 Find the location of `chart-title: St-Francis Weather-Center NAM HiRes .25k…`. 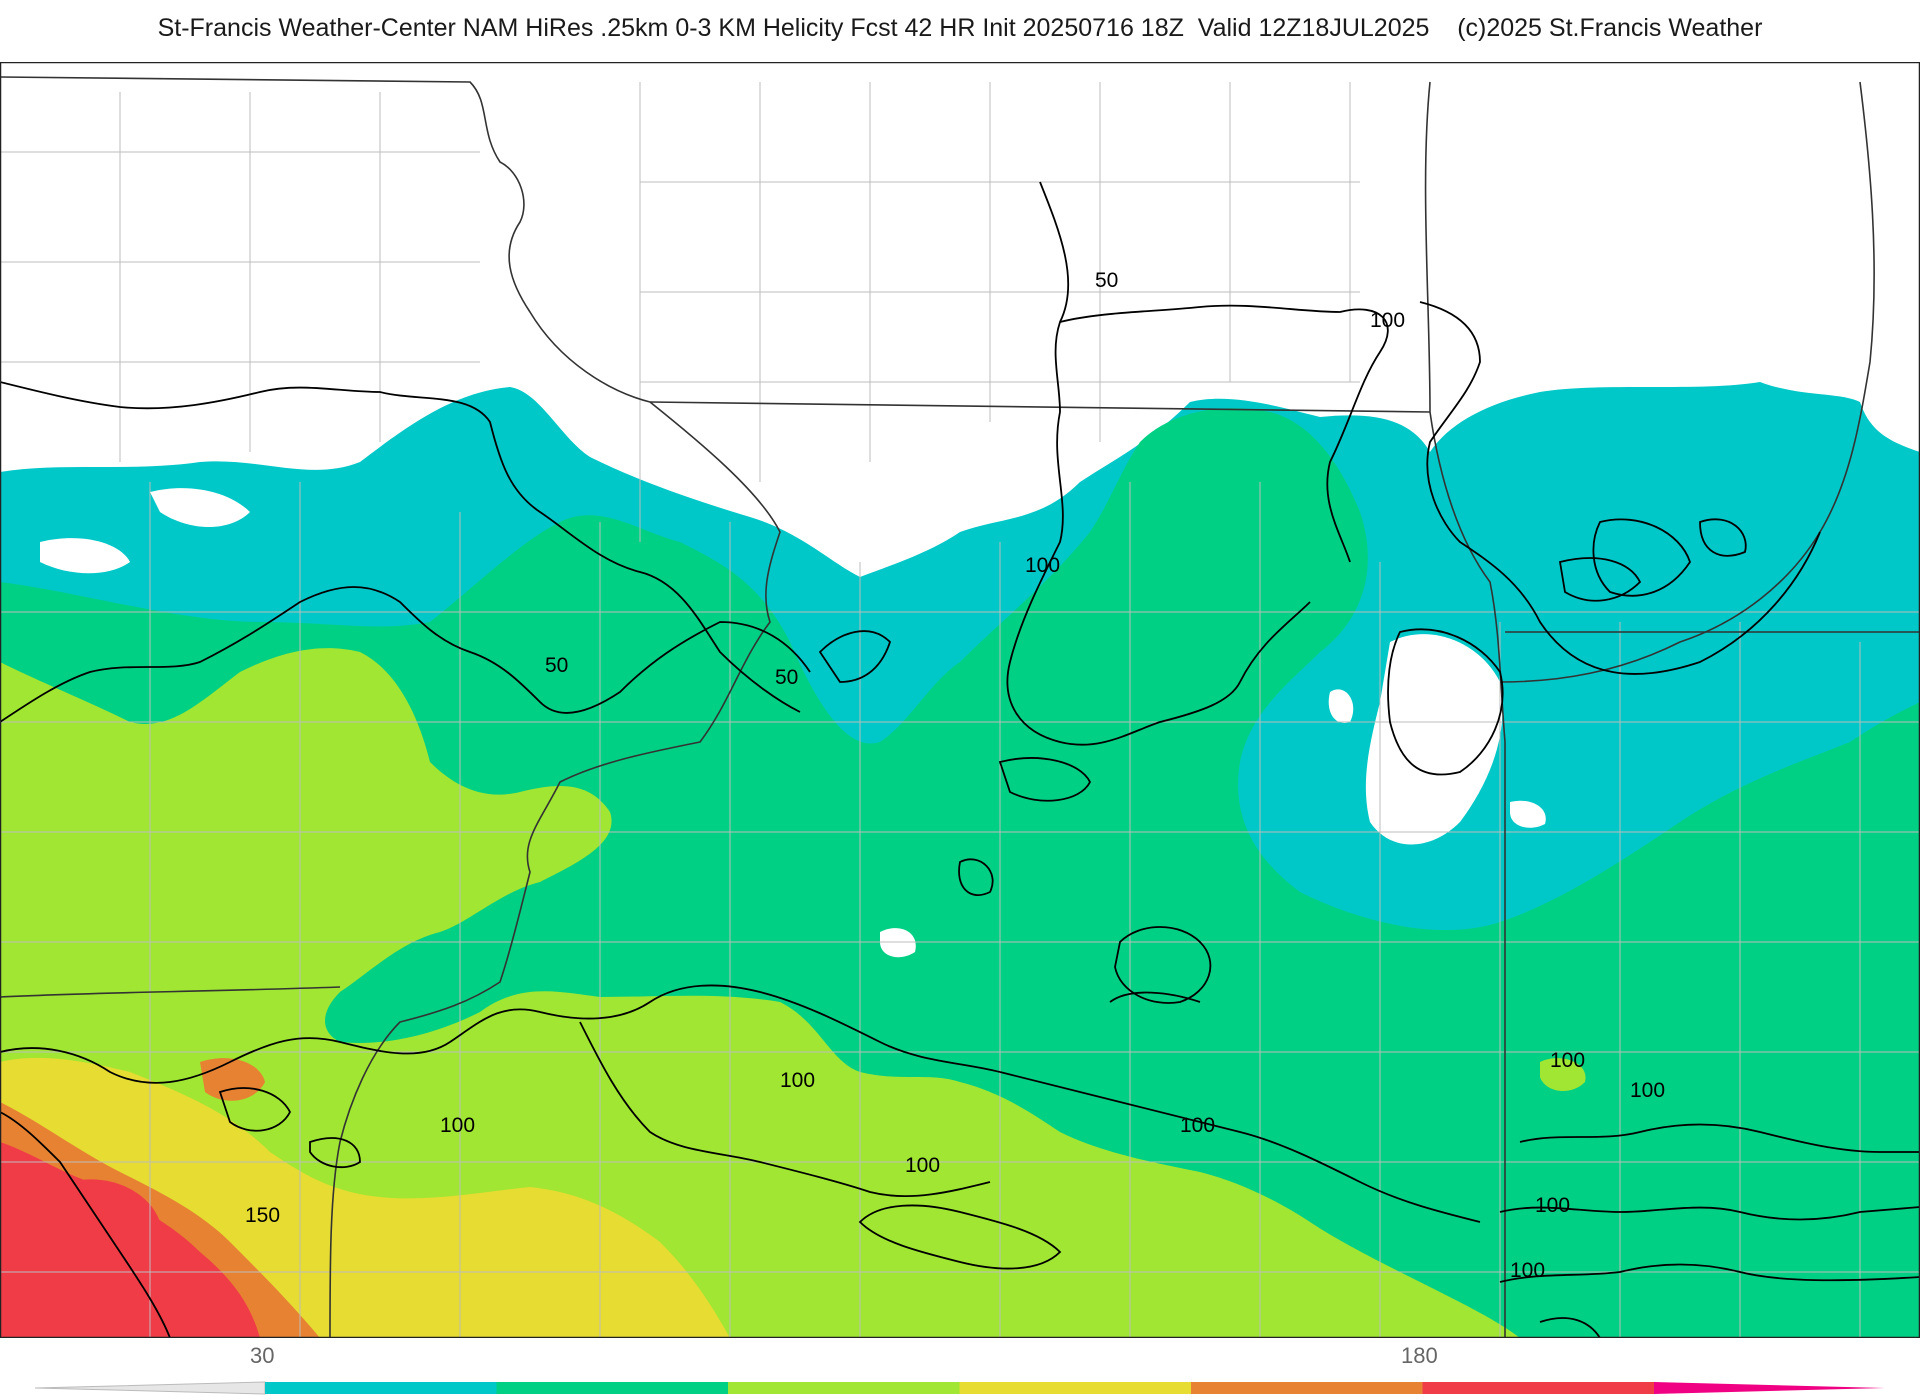

chart-title: St-Francis Weather-Center NAM HiRes .25k… is located at coordinates (960, 28).